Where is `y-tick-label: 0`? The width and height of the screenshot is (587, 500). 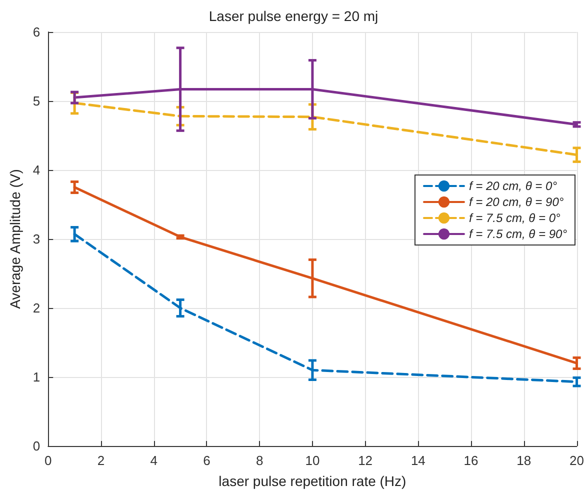 y-tick-label: 0 is located at coordinates (36, 446).